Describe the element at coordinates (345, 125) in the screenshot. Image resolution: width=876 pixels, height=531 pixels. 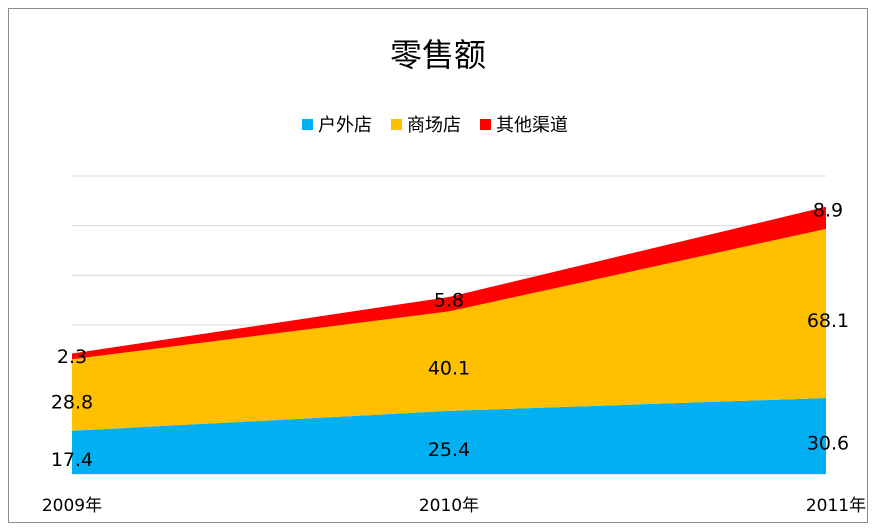
I see `legend-label: 户外店` at that location.